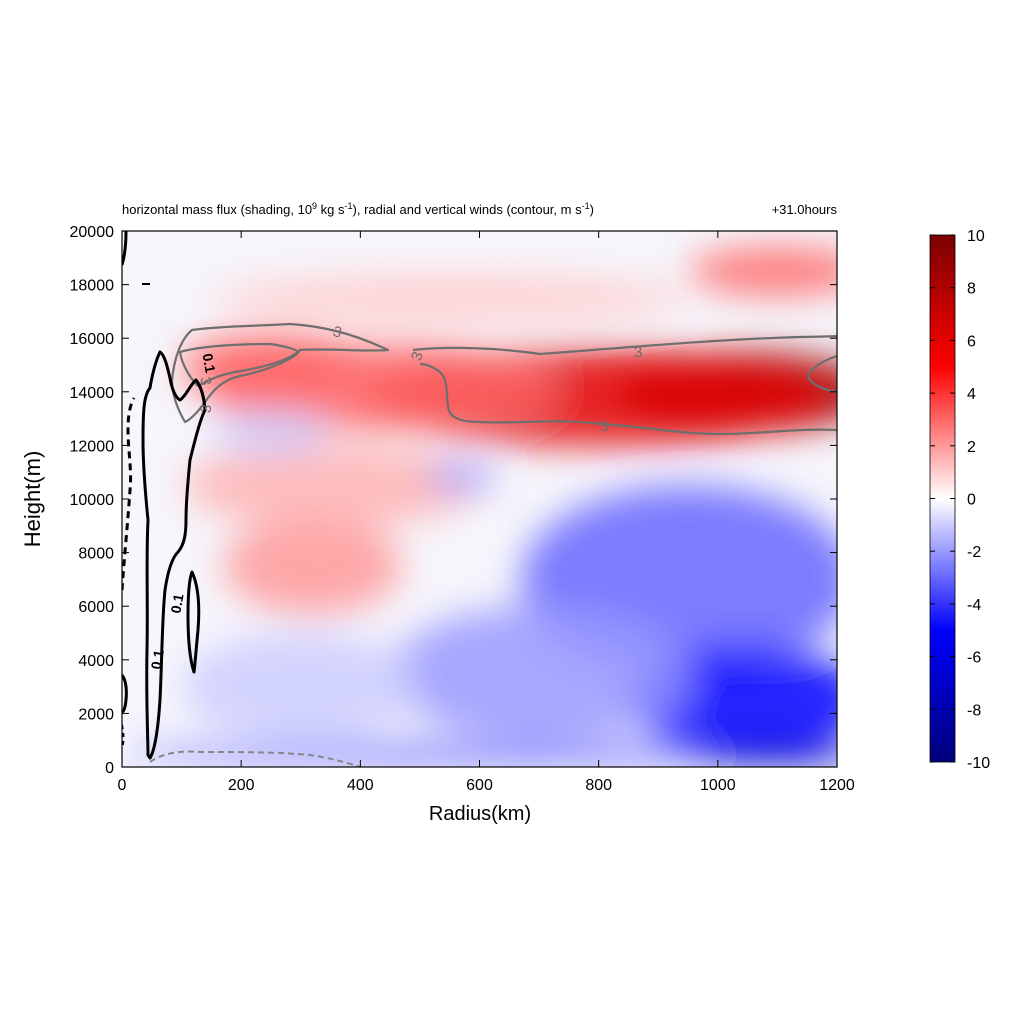 The image size is (1024, 1029). What do you see at coordinates (241, 785) in the screenshot?
I see `x-tick-label: 200` at bounding box center [241, 785].